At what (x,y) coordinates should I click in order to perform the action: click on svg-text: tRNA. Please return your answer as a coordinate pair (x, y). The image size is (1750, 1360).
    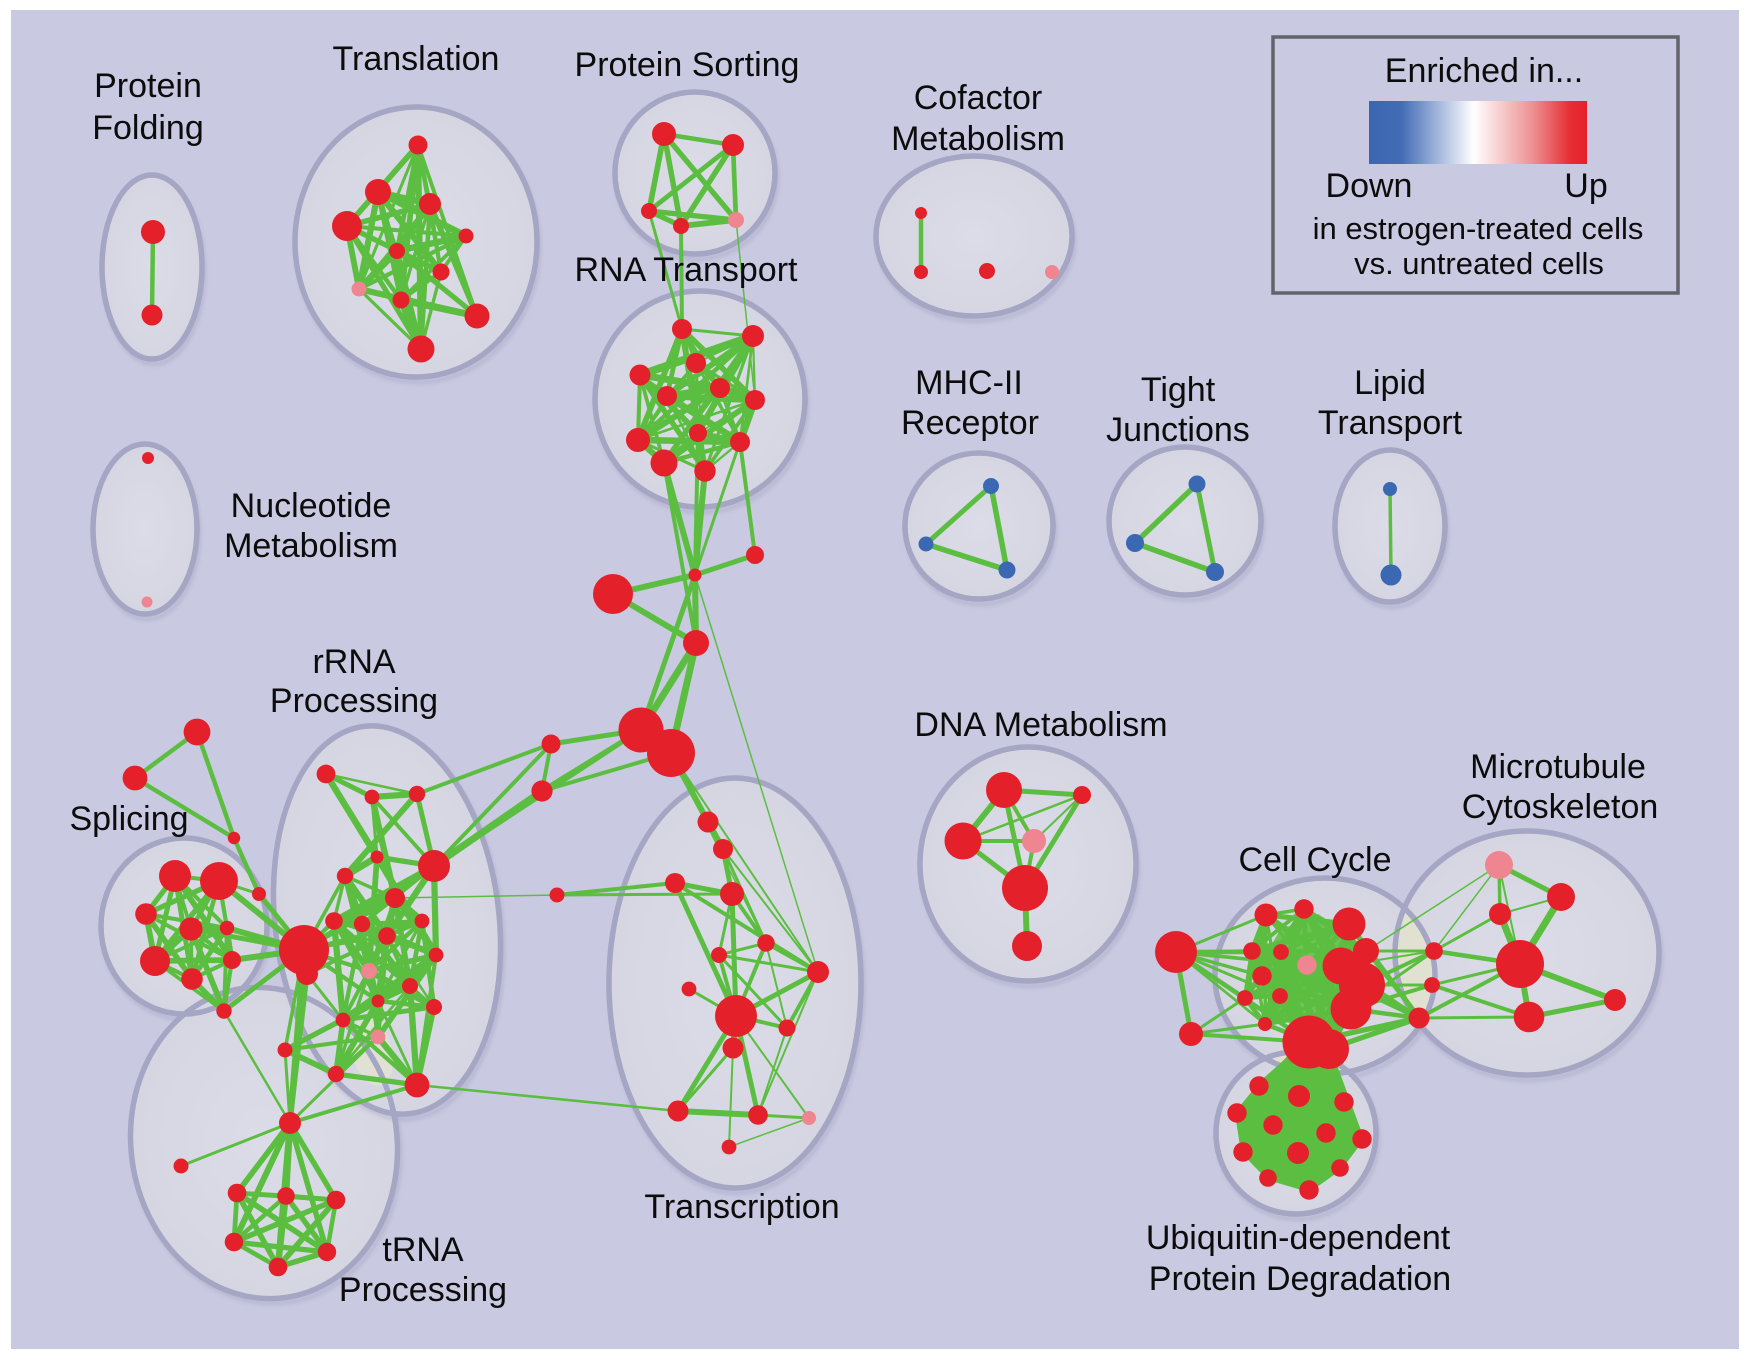
    Looking at the image, I should click on (423, 1250).